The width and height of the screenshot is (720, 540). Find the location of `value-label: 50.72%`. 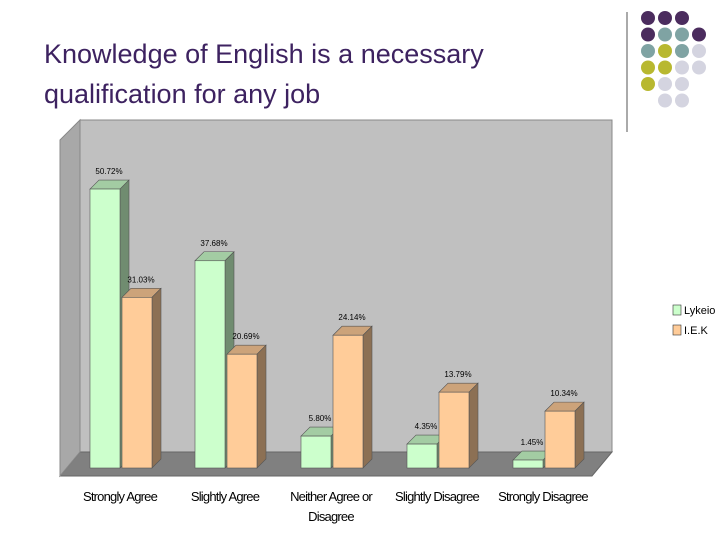

value-label: 50.72% is located at coordinates (108, 171).